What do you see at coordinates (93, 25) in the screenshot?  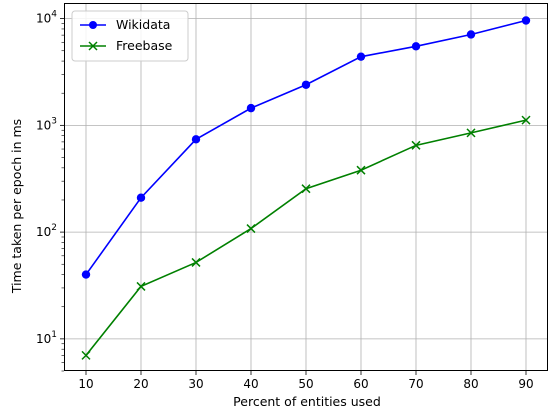 I see `legend-wikidata-marker` at bounding box center [93, 25].